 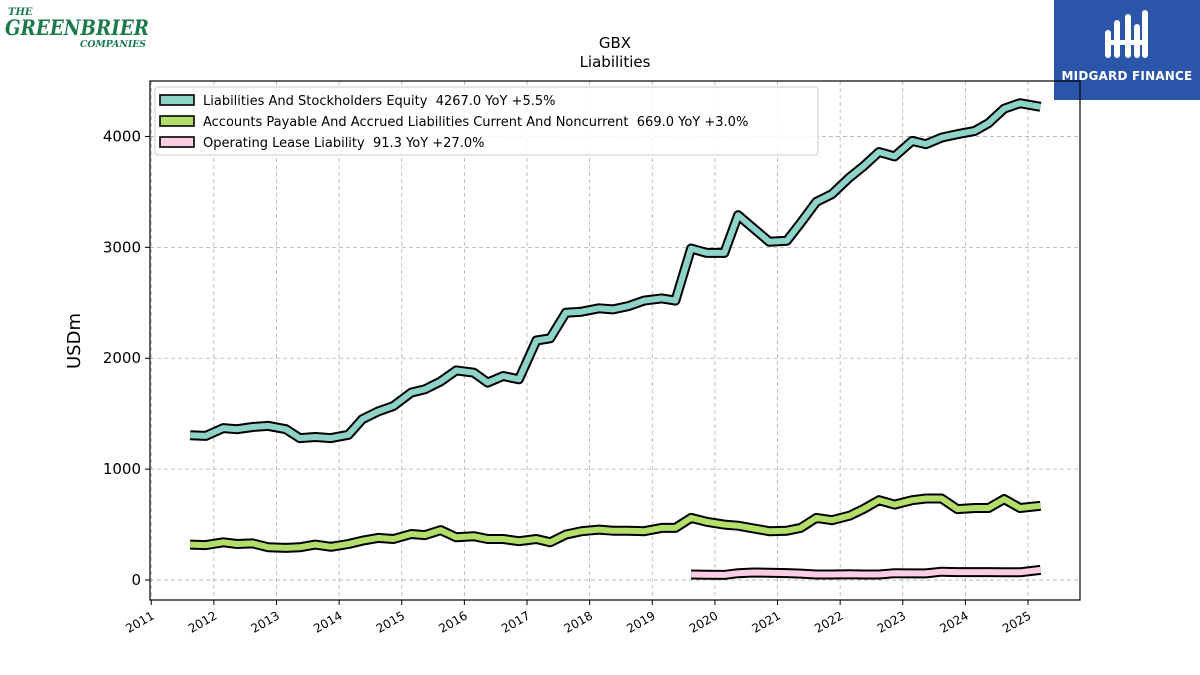 I want to click on midgard-brand-text: MIDGARD FINANCE, so click(x=1127, y=76).